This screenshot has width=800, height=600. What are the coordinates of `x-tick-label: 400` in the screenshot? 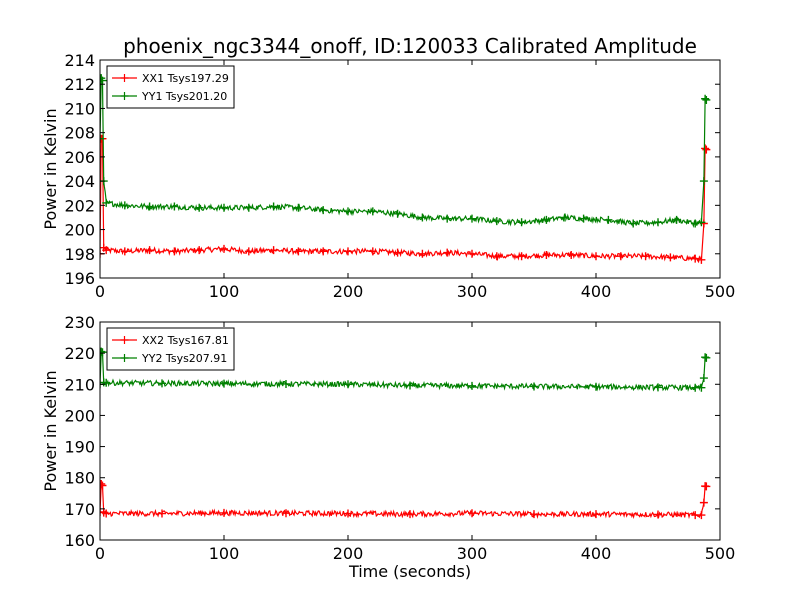 It's located at (596, 291).